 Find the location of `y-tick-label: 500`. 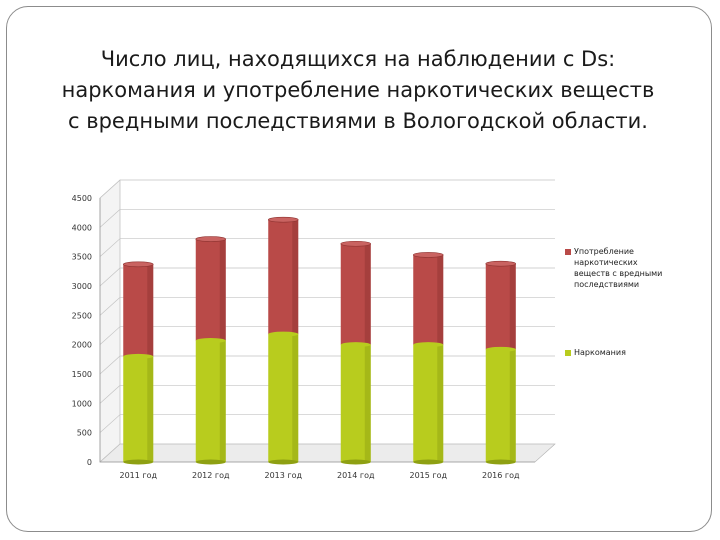

y-tick-label: 500 is located at coordinates (84, 433).